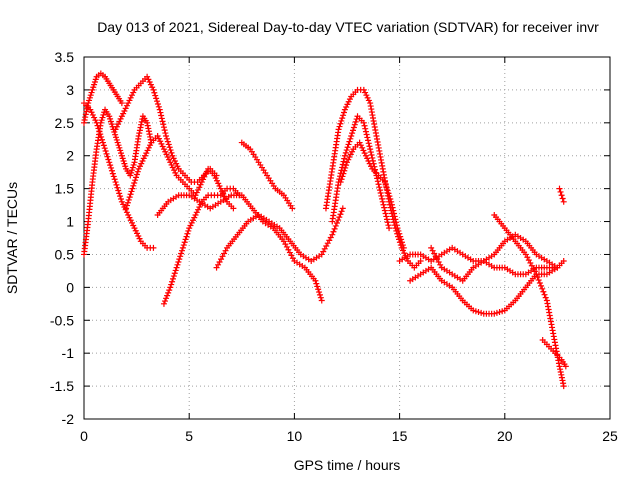 The image size is (640, 480). Describe the element at coordinates (65, 57) in the screenshot. I see `y-tick-label: 3.5` at that location.